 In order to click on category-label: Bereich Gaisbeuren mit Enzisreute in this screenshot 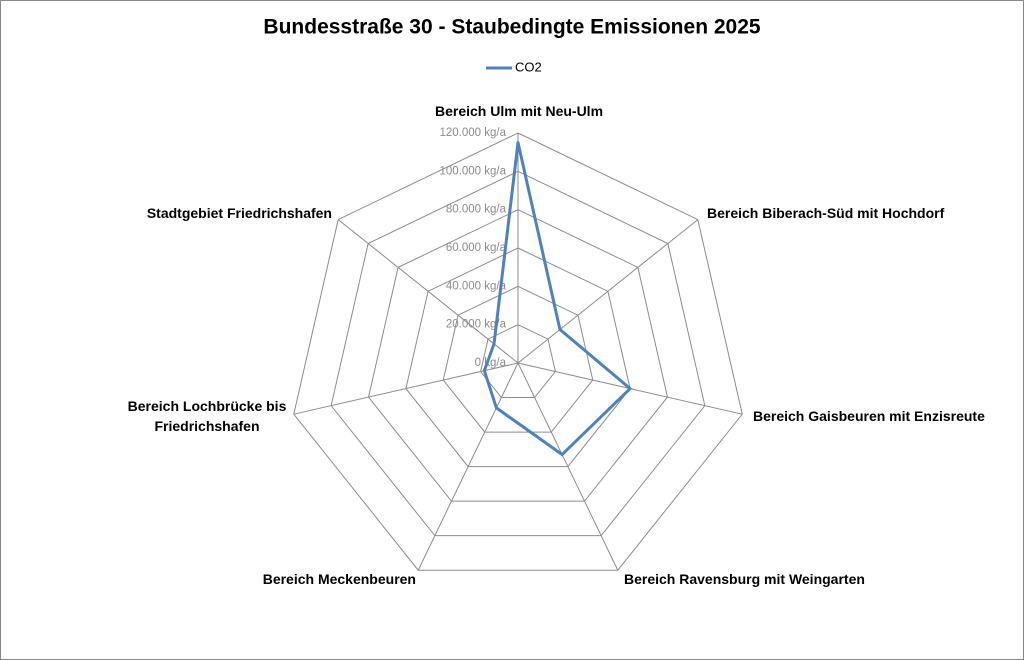, I will do `click(869, 416)`.